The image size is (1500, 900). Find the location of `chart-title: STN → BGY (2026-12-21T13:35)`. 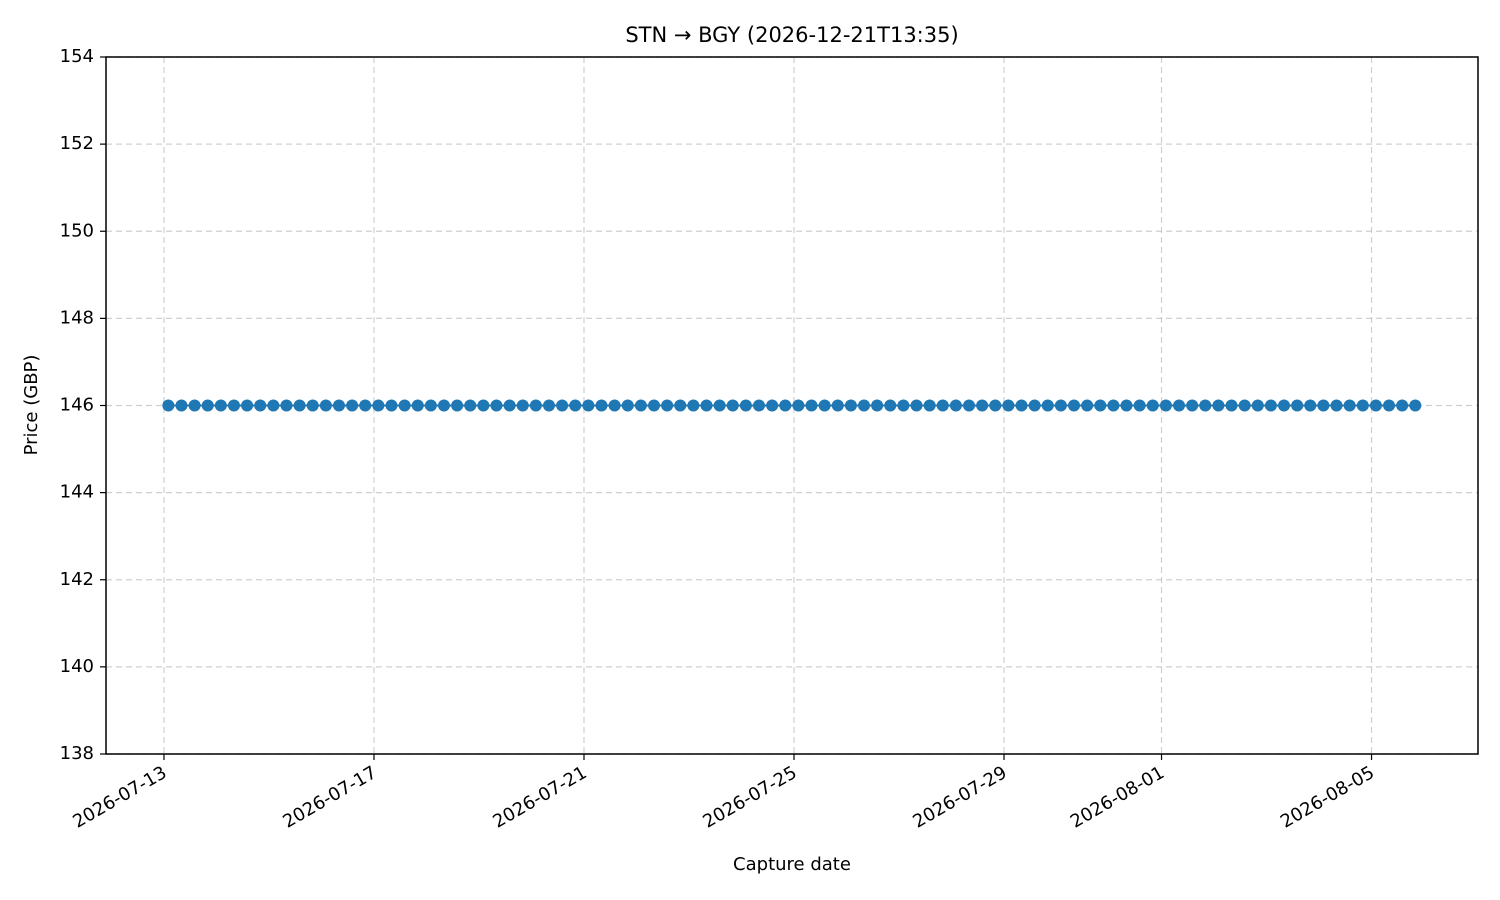

chart-title: STN → BGY (2026-12-21T13:35) is located at coordinates (791, 35).